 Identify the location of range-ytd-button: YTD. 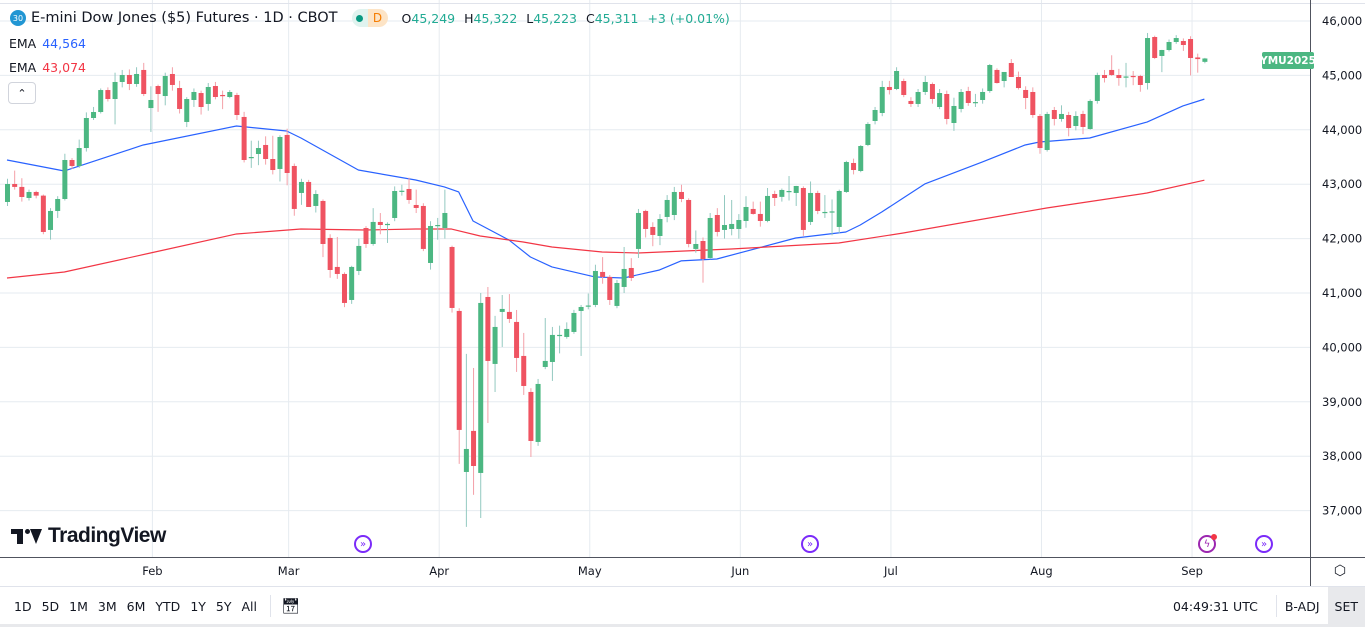
(168, 606).